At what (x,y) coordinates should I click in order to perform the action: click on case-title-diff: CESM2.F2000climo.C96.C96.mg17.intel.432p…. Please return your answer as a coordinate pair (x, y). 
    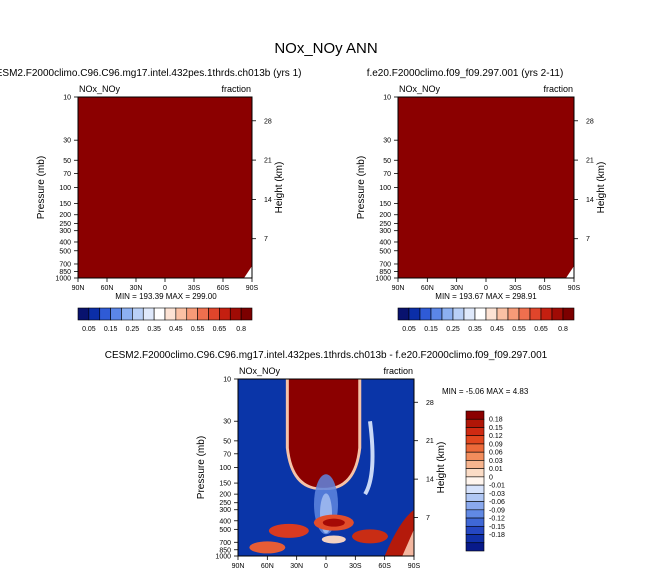
    Looking at the image, I should click on (326, 355).